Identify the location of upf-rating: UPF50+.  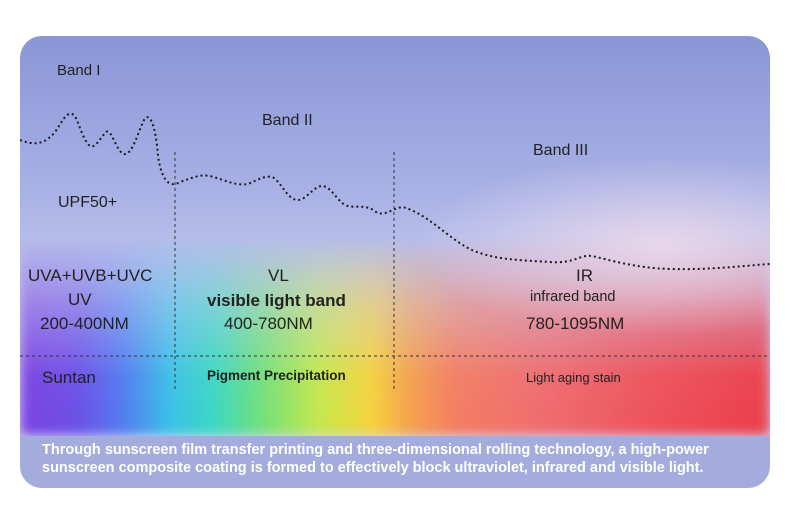
(88, 202).